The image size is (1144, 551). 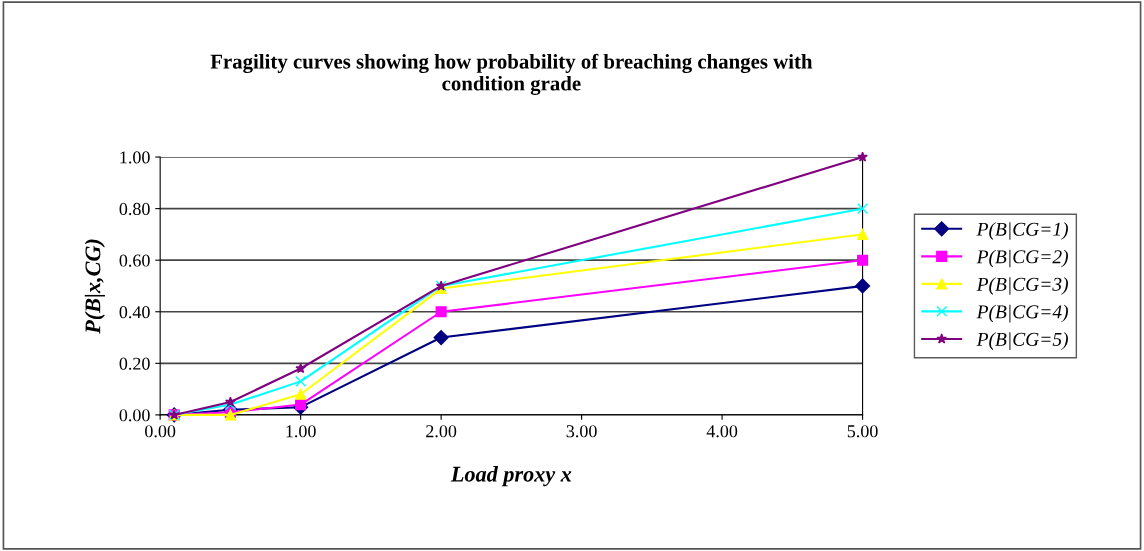 What do you see at coordinates (862, 431) in the screenshot?
I see `x-tick-label: 5.00` at bounding box center [862, 431].